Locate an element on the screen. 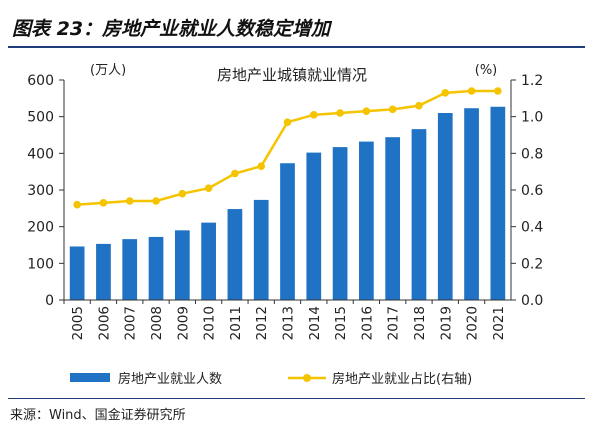 This screenshot has width=593, height=435. bar-2012 is located at coordinates (261, 249).